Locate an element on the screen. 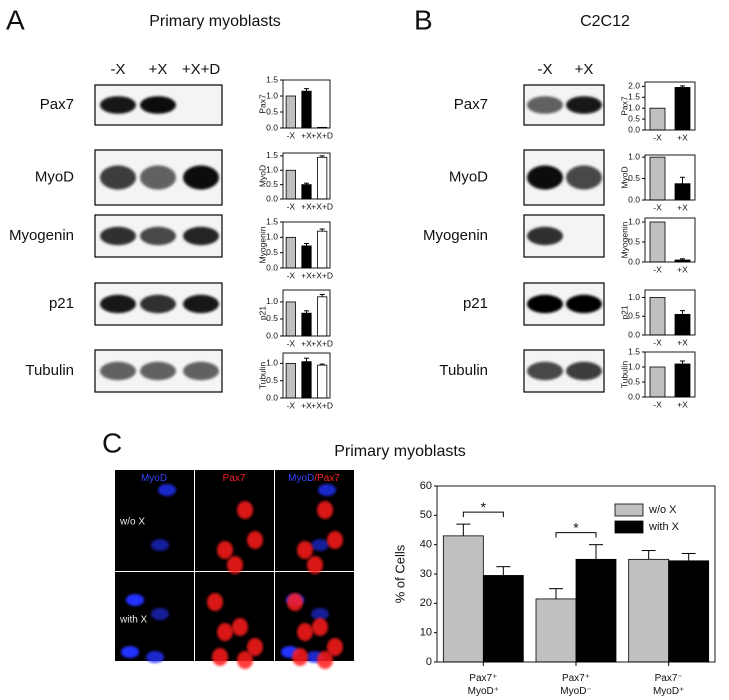  y-axis-title: MyoD is located at coordinates (624, 177).